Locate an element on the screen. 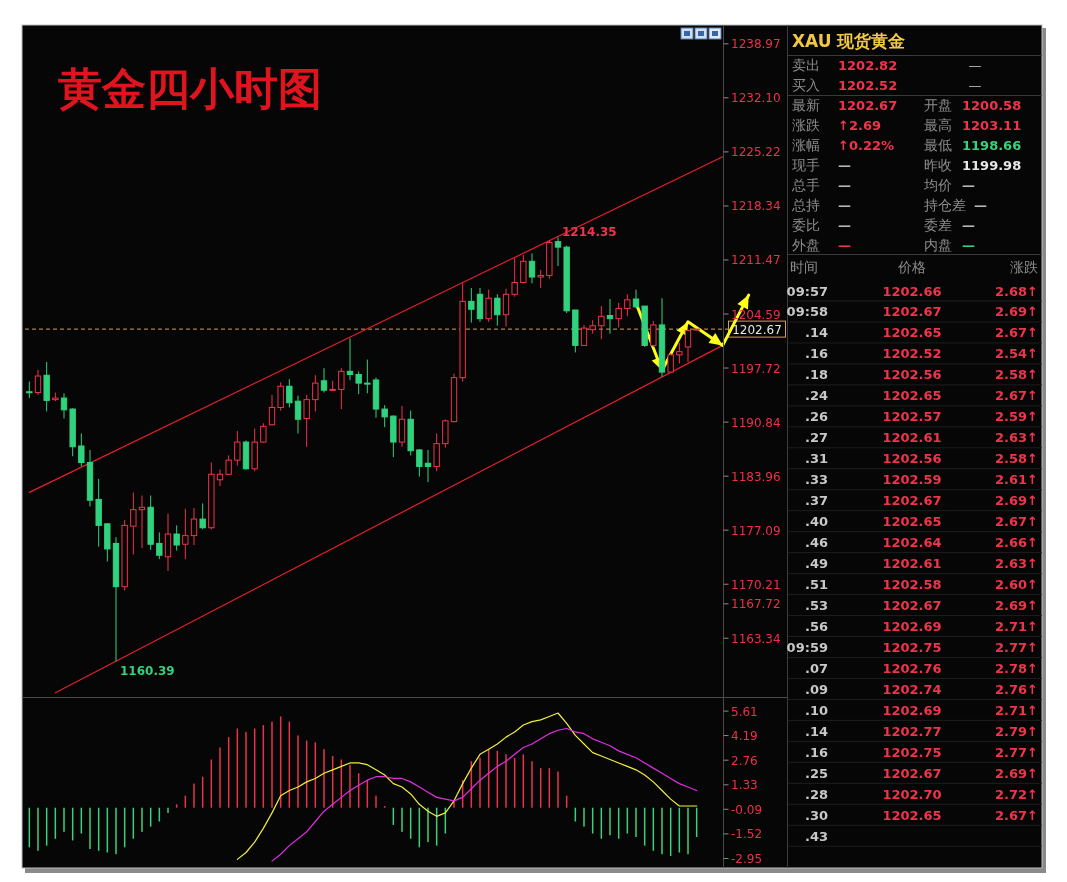  text: 1202.74 is located at coordinates (912, 689).